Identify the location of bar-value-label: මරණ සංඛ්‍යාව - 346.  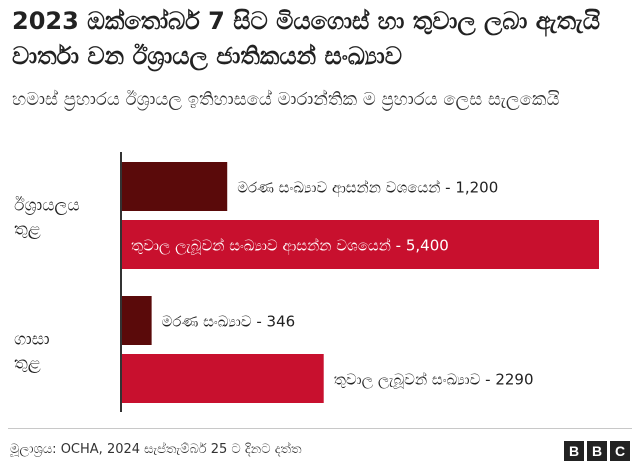
(229, 322).